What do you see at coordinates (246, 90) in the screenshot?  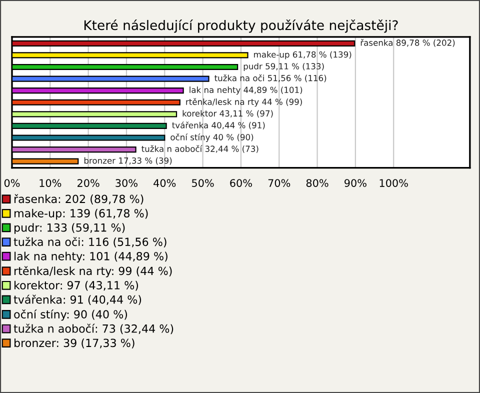 I see `data-label: lak na nehty 44,89 % (101)` at bounding box center [246, 90].